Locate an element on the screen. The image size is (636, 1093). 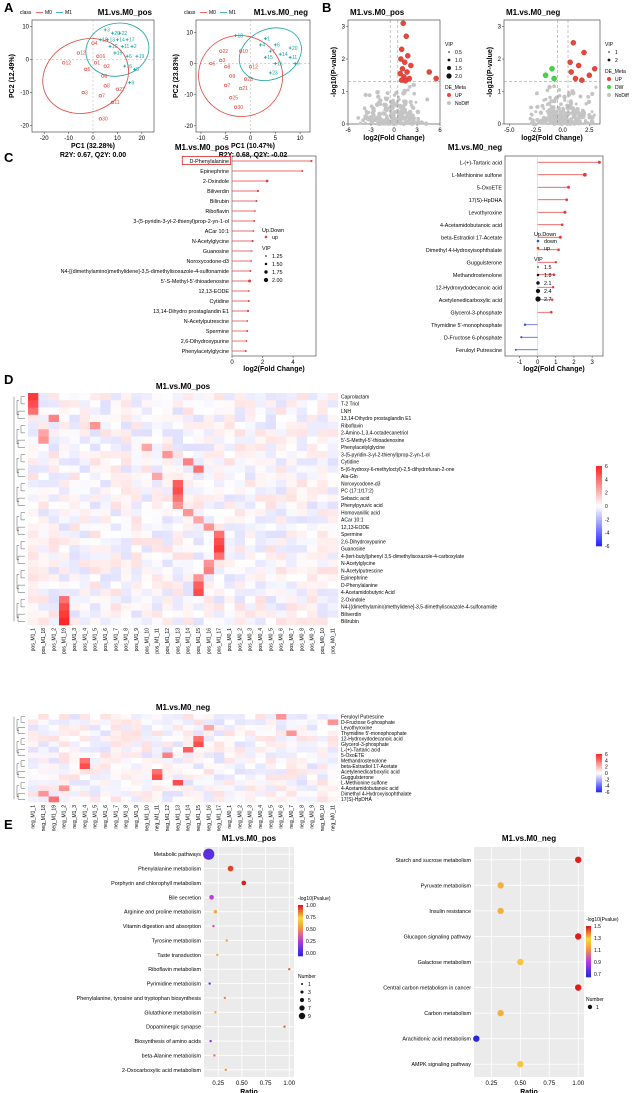
column-label: pos_M0_3 is located at coordinates (251, 640).